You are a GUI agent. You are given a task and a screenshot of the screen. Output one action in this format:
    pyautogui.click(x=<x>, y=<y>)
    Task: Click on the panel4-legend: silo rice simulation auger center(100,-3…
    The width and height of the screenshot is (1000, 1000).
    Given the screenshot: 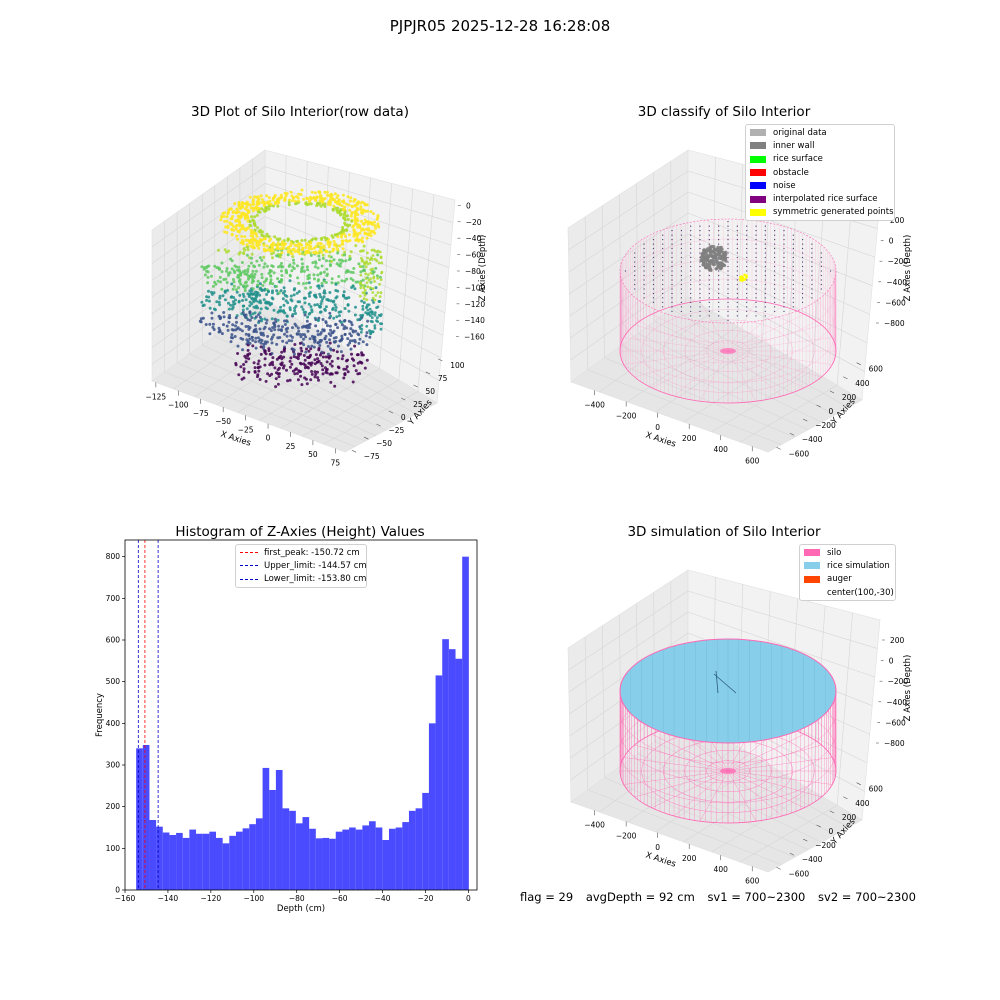 What is the action you would take?
    pyautogui.click(x=847, y=573)
    